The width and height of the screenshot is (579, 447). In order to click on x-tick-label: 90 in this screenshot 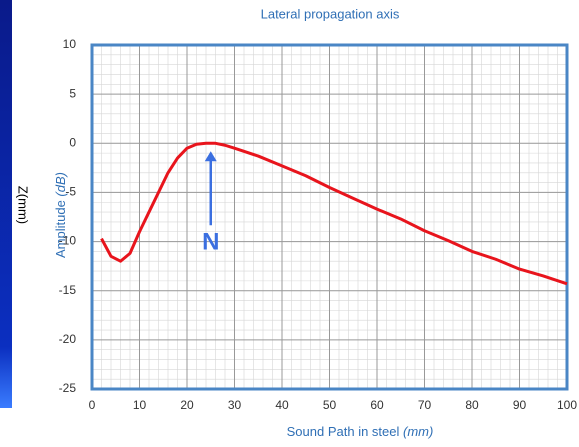, I will do `click(520, 405)`.